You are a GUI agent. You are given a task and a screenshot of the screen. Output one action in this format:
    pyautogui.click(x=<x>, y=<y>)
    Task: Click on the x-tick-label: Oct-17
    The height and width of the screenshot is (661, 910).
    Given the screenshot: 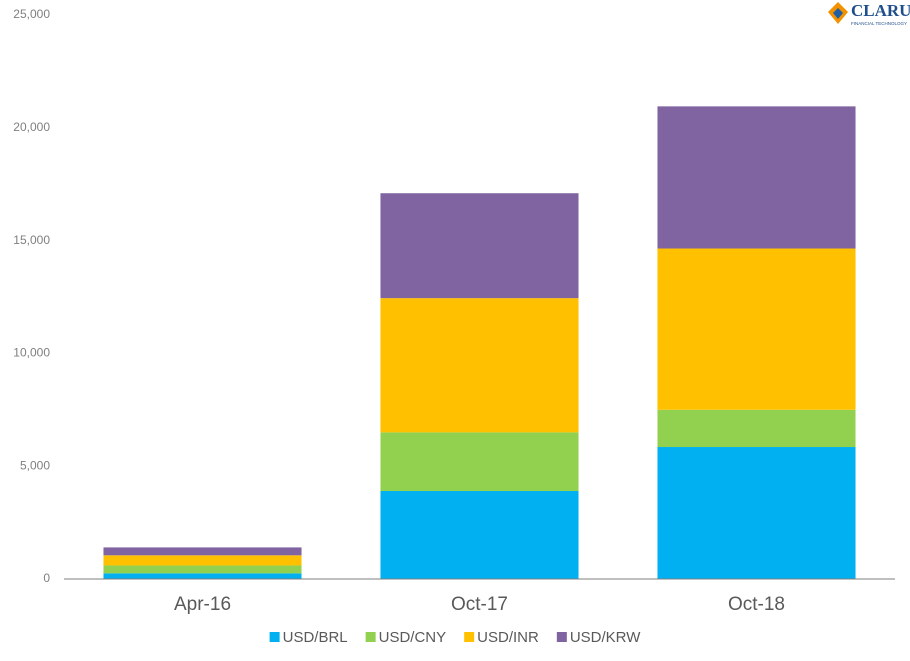 What is the action you would take?
    pyautogui.click(x=479, y=604)
    